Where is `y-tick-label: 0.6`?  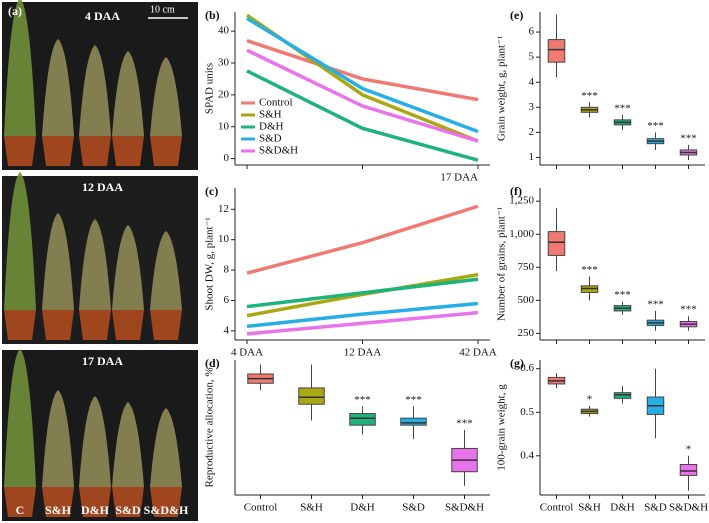
y-tick-label: 0.6 is located at coordinates (527, 368).